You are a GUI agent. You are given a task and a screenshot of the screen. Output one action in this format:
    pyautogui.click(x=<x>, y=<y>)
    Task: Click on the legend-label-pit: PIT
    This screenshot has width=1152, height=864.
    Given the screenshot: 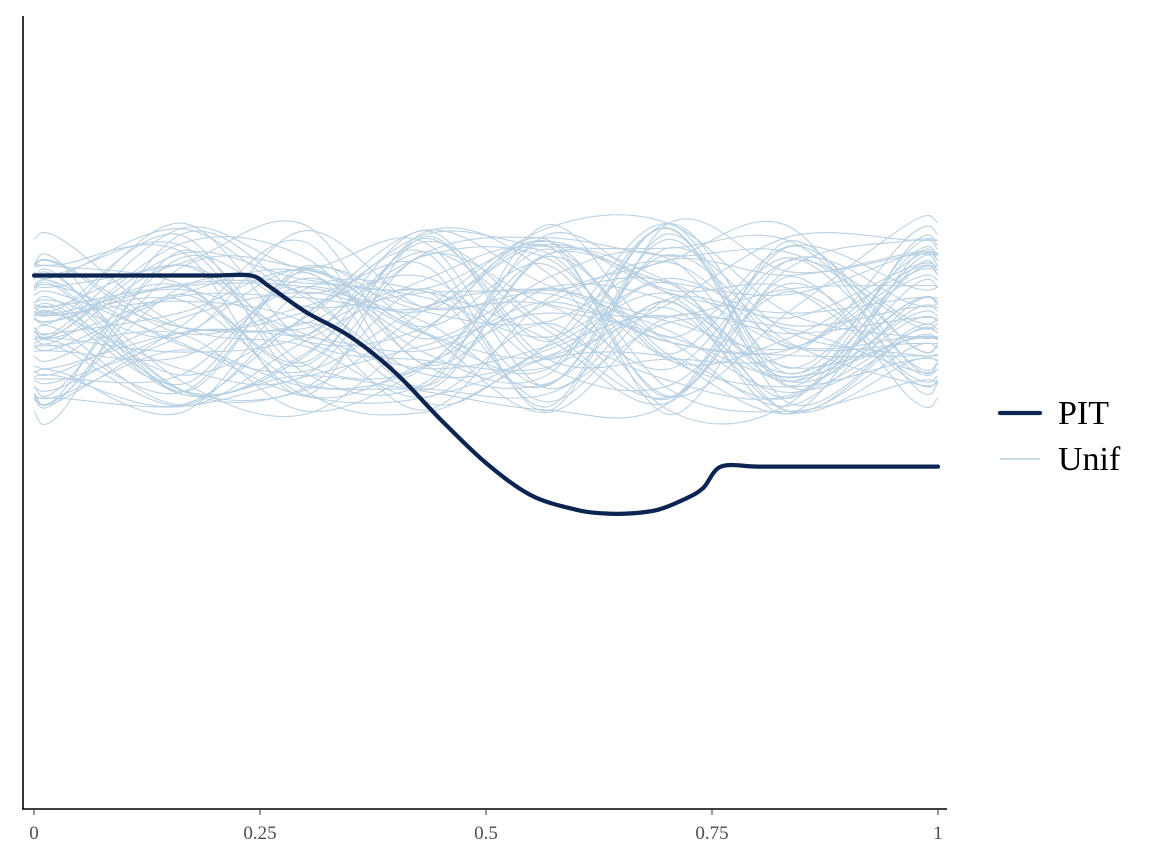 What is the action you would take?
    pyautogui.click(x=1083, y=413)
    